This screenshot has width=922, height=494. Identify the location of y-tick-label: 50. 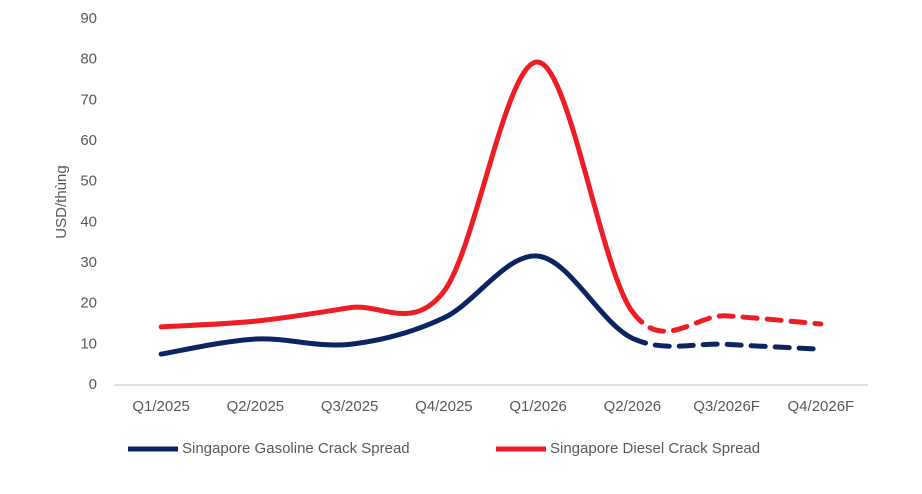
(88, 181).